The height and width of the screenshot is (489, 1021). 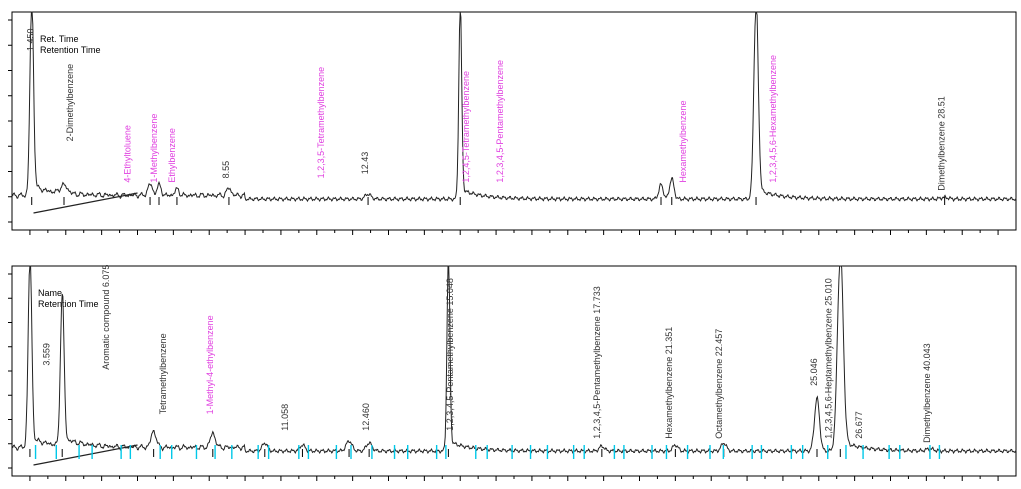 What do you see at coordinates (106, 317) in the screenshot?
I see `peak-label: Aromatic compound 6.075` at bounding box center [106, 317].